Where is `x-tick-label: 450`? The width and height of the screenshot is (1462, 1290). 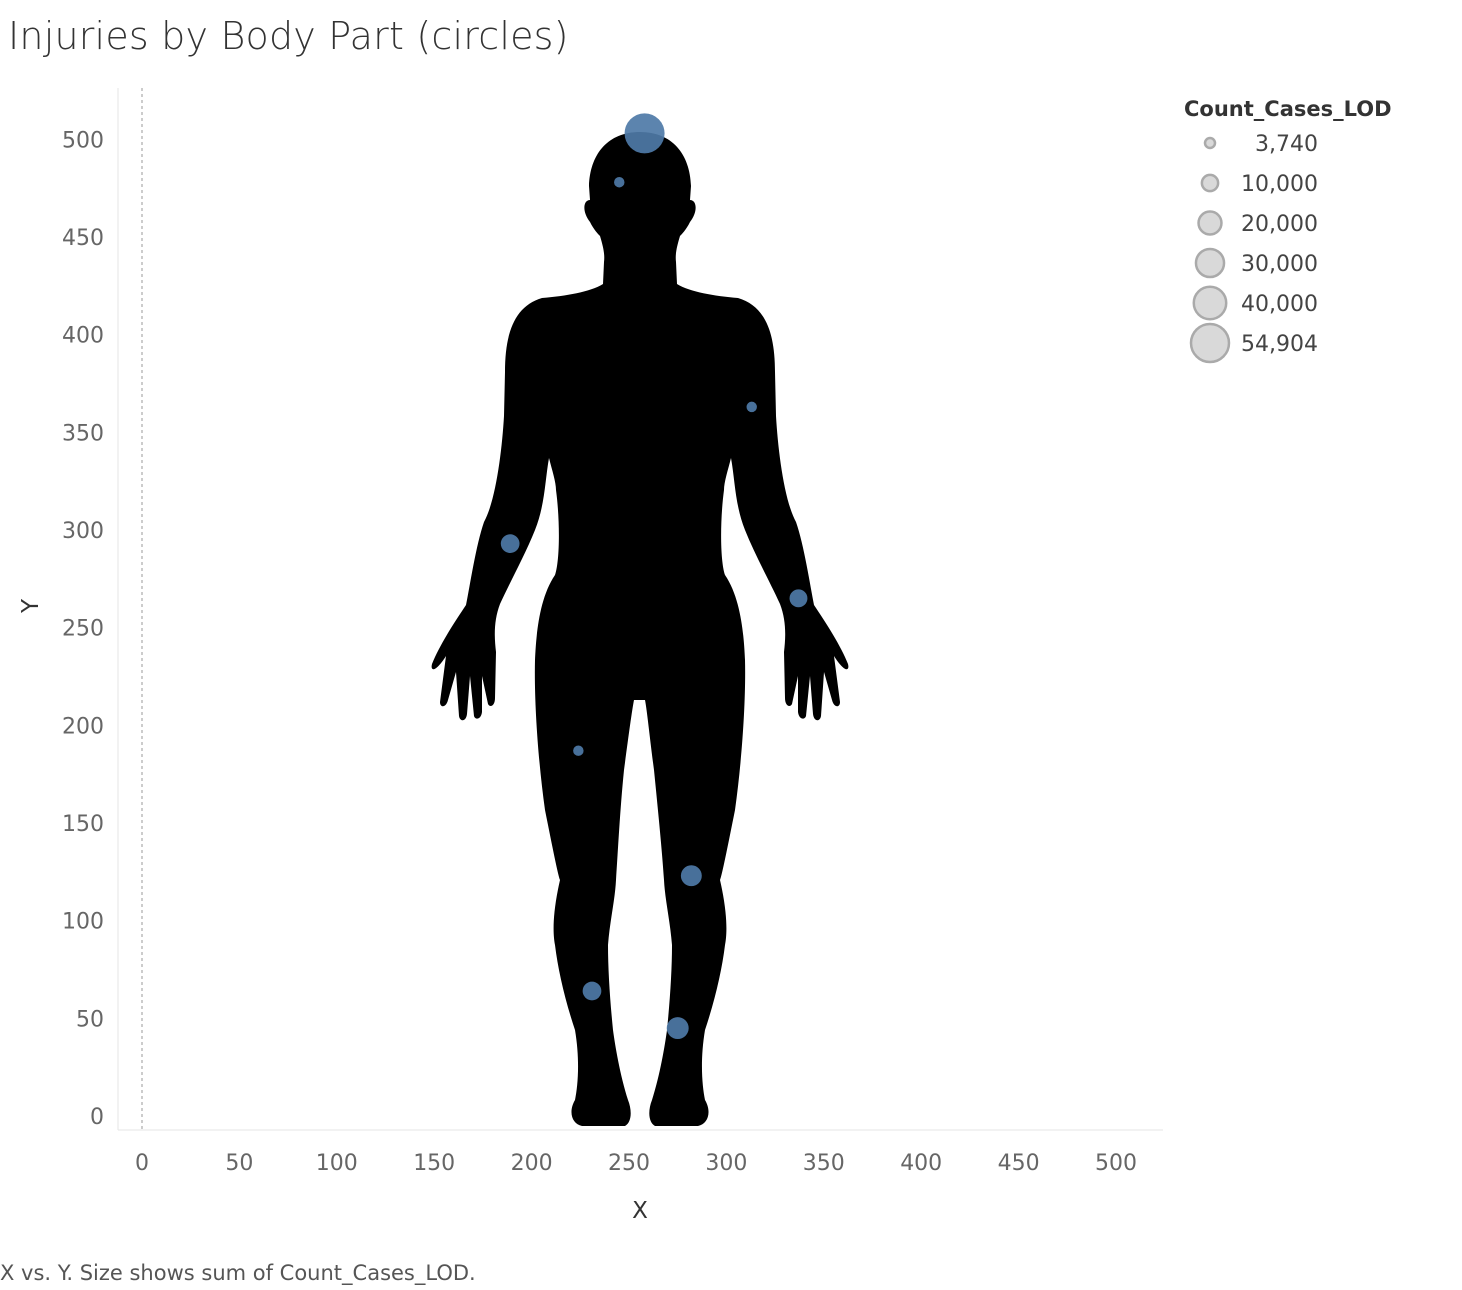 x-tick-label: 450 is located at coordinates (1019, 1163).